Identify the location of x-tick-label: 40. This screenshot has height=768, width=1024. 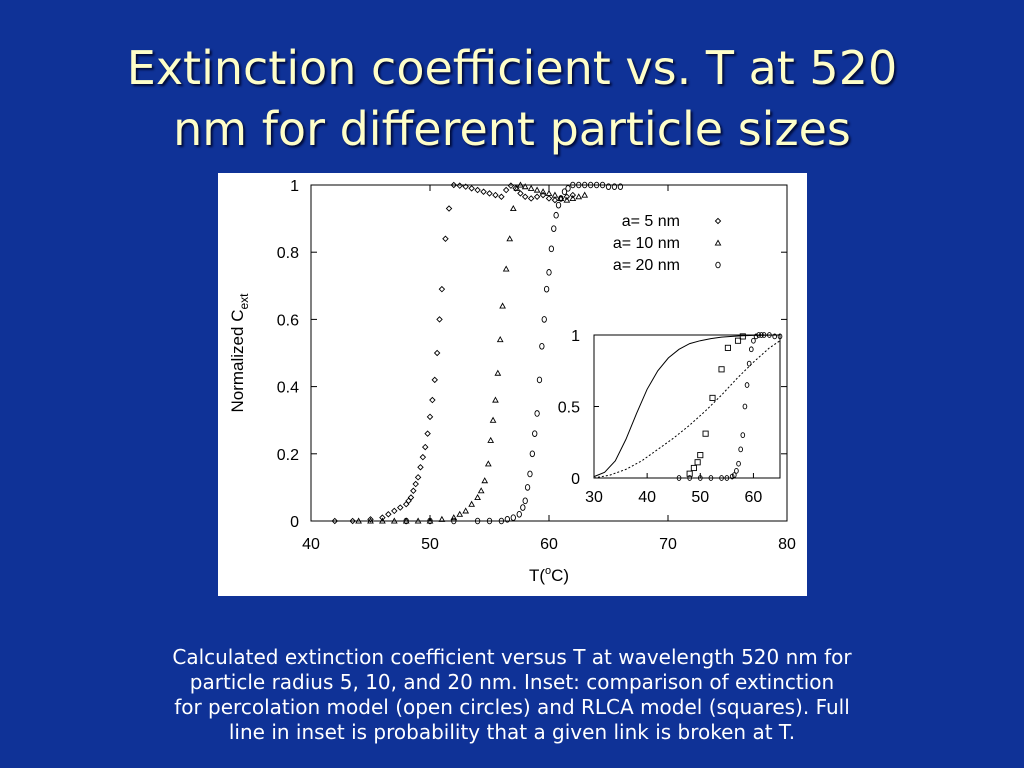
(311, 544).